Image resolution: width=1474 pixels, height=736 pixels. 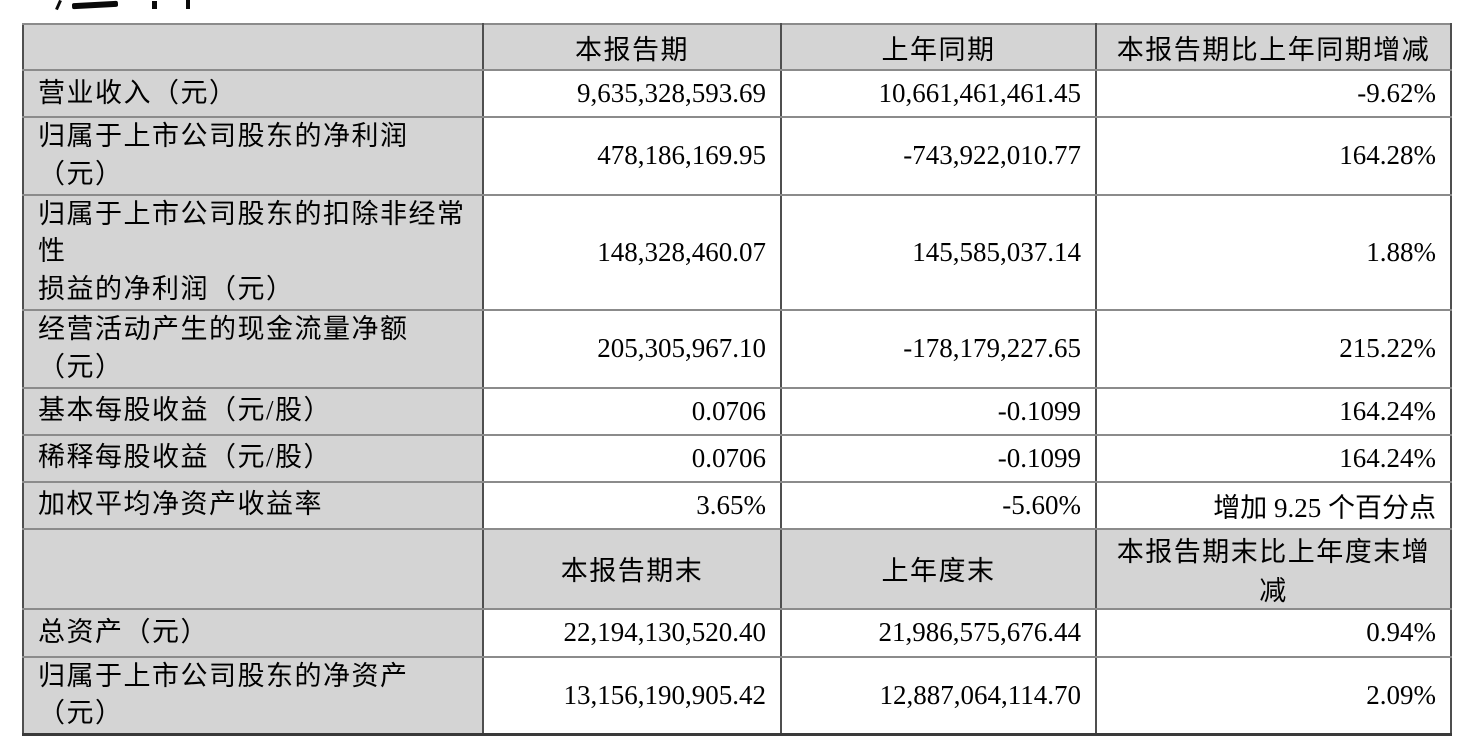 I want to click on table-row: 稀释每股收益（元/股） 0.0706 -0.1099 164.24%, so click(x=737, y=458).